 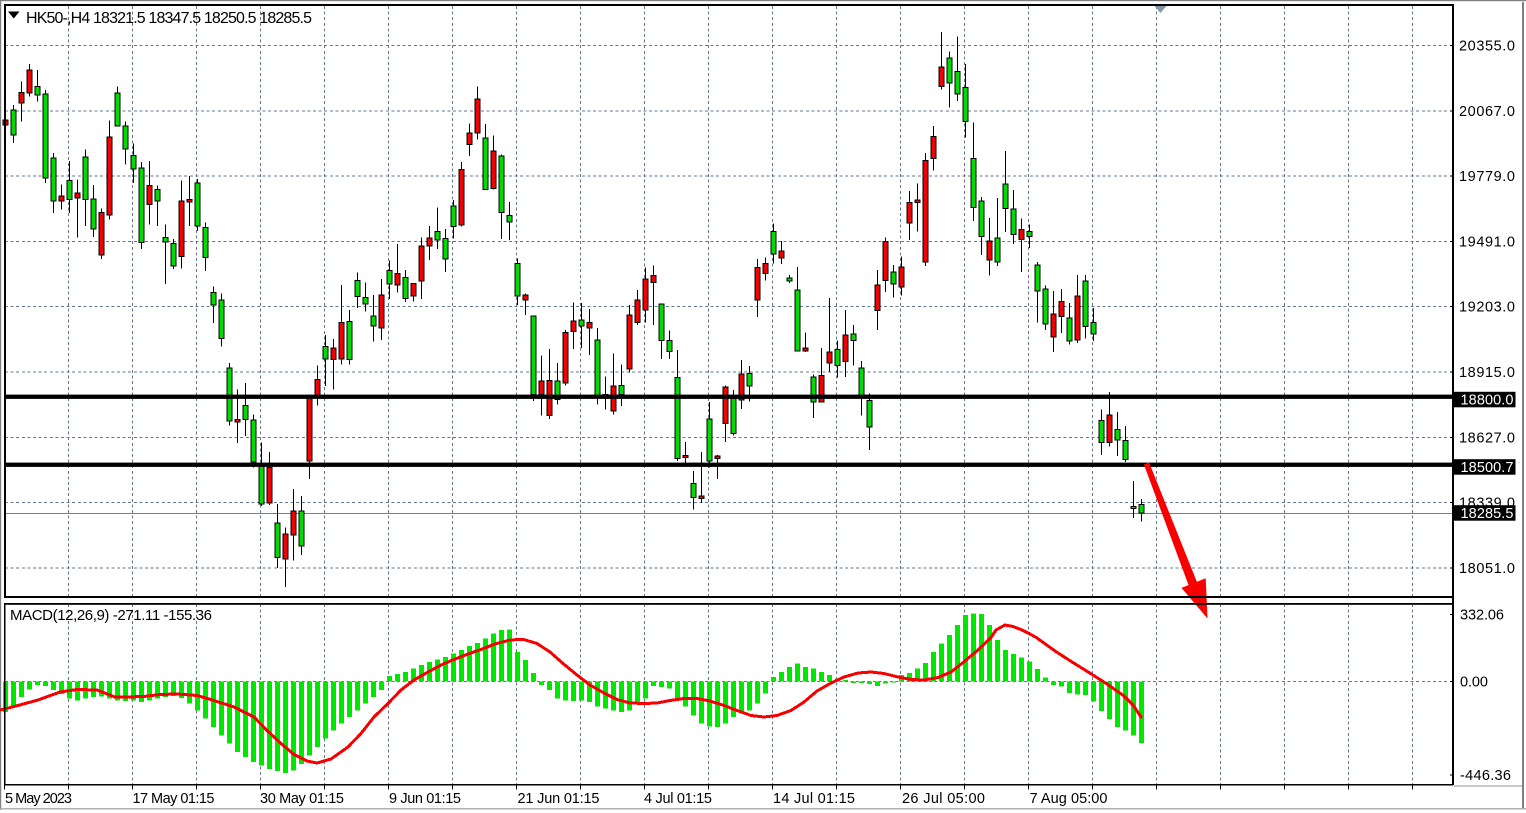 What do you see at coordinates (1487, 438) in the screenshot?
I see `svg-text: 18627.0` at bounding box center [1487, 438].